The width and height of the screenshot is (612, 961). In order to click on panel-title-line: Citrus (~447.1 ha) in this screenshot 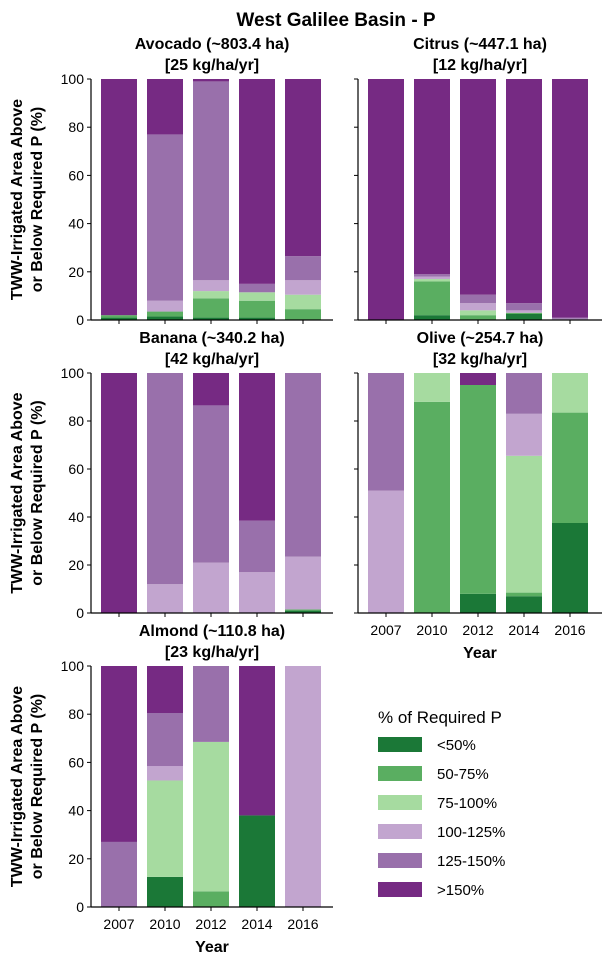, I will do `click(480, 44)`.